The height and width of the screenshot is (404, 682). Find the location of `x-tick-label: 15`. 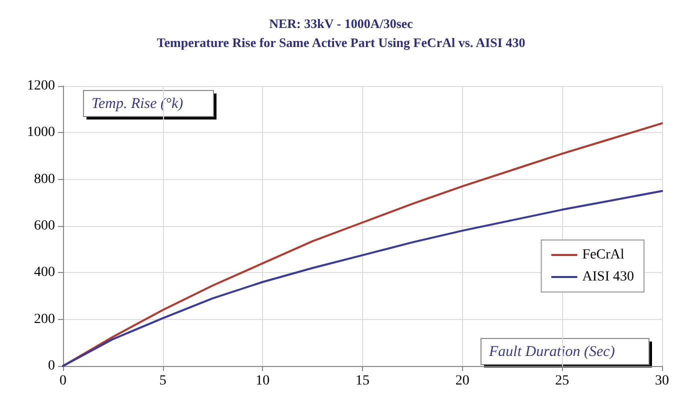

x-tick-label: 15 is located at coordinates (363, 381).